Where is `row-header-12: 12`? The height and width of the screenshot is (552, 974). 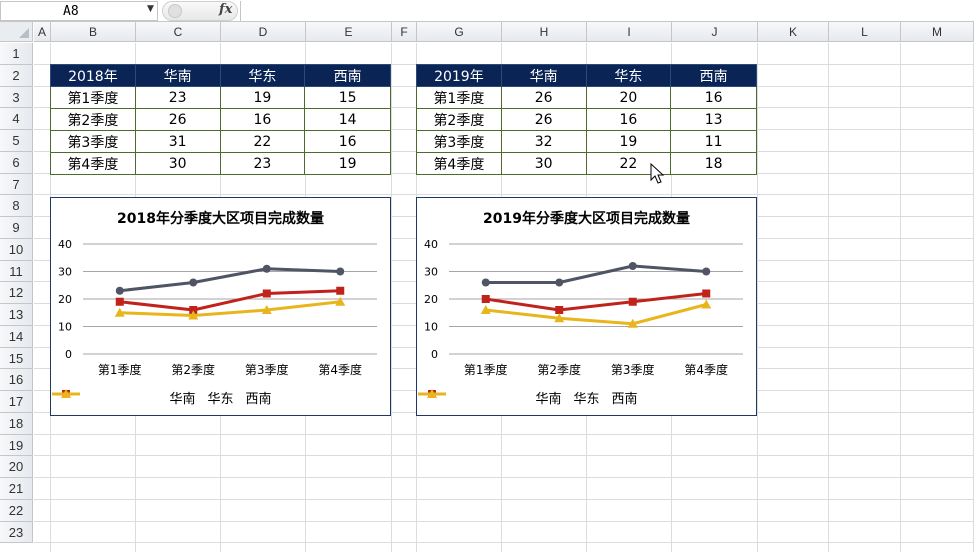
row-header-12: 12 is located at coordinates (16, 293).